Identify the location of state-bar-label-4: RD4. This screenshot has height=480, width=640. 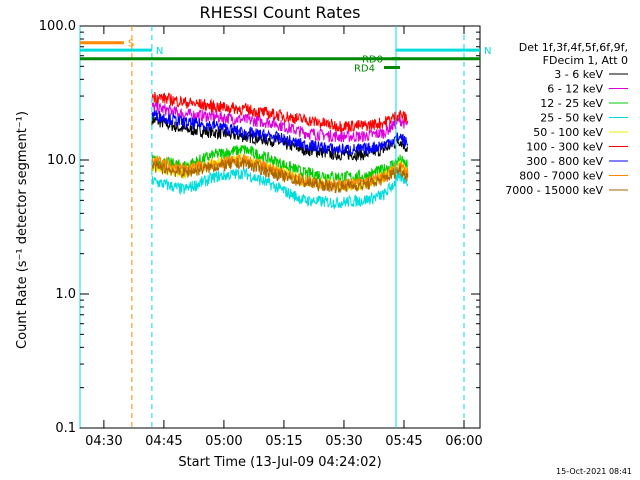
(364, 69).